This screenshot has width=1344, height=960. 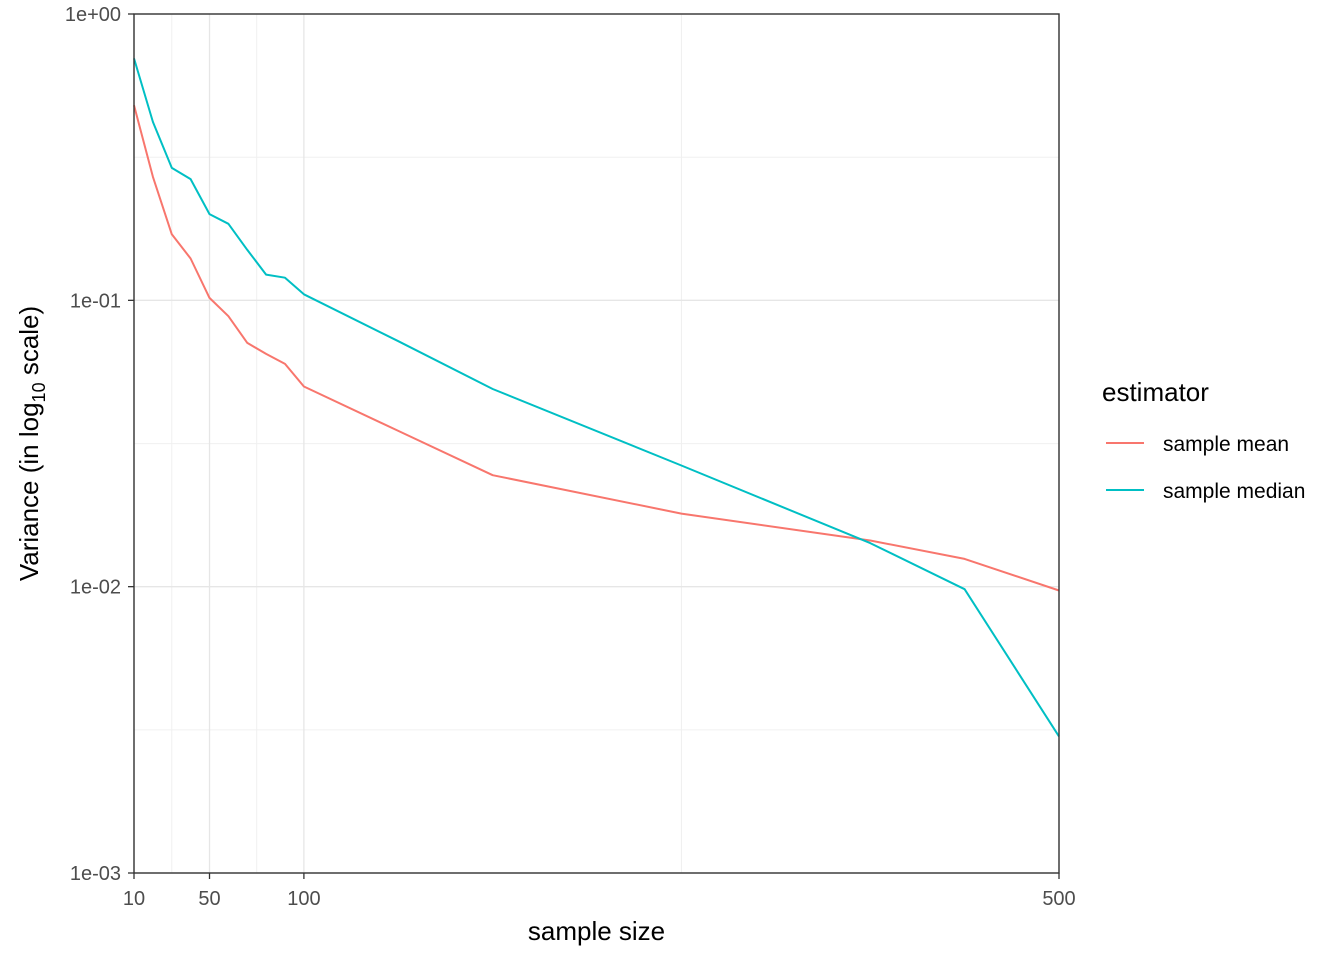 I want to click on y-axis-title-main: Variance (in log, so click(x=29, y=491).